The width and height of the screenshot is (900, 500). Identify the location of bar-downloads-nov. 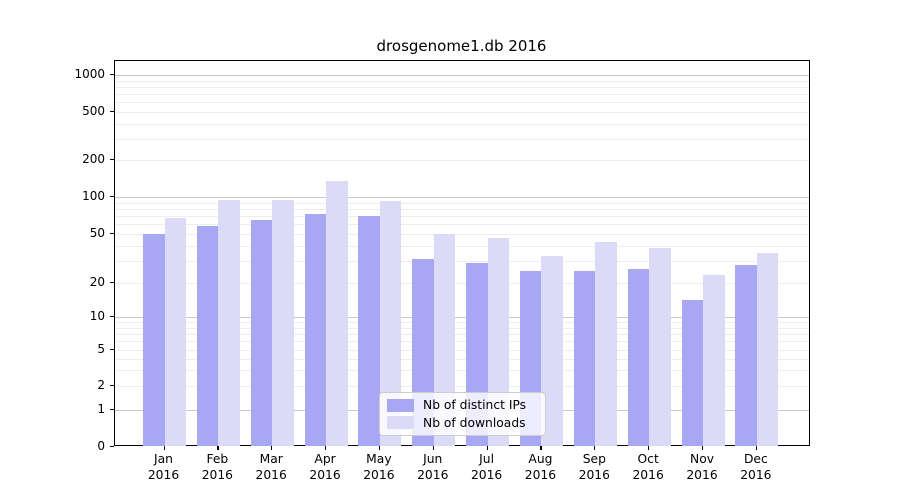
(714, 360).